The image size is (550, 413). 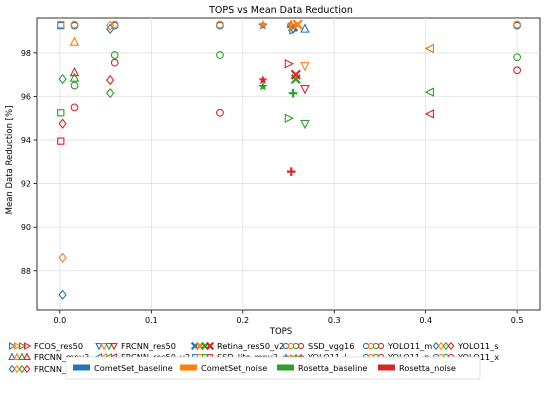 What do you see at coordinates (425, 320) in the screenshot?
I see `x-tick-label: 0.4` at bounding box center [425, 320].